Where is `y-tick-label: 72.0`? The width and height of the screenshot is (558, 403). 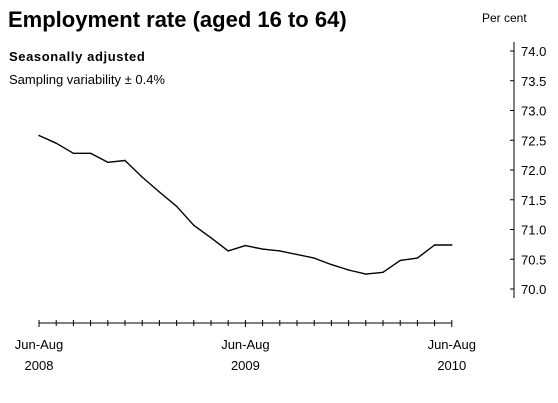 y-tick-label: 72.0 is located at coordinates (533, 170).